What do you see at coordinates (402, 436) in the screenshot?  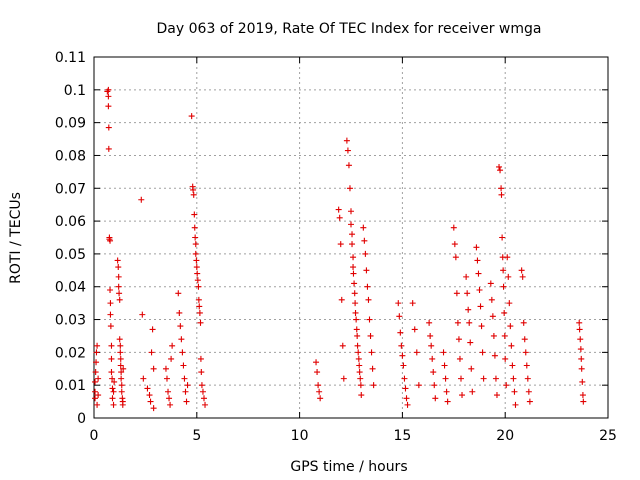 I see `x-tick-label: 15` at bounding box center [402, 436].